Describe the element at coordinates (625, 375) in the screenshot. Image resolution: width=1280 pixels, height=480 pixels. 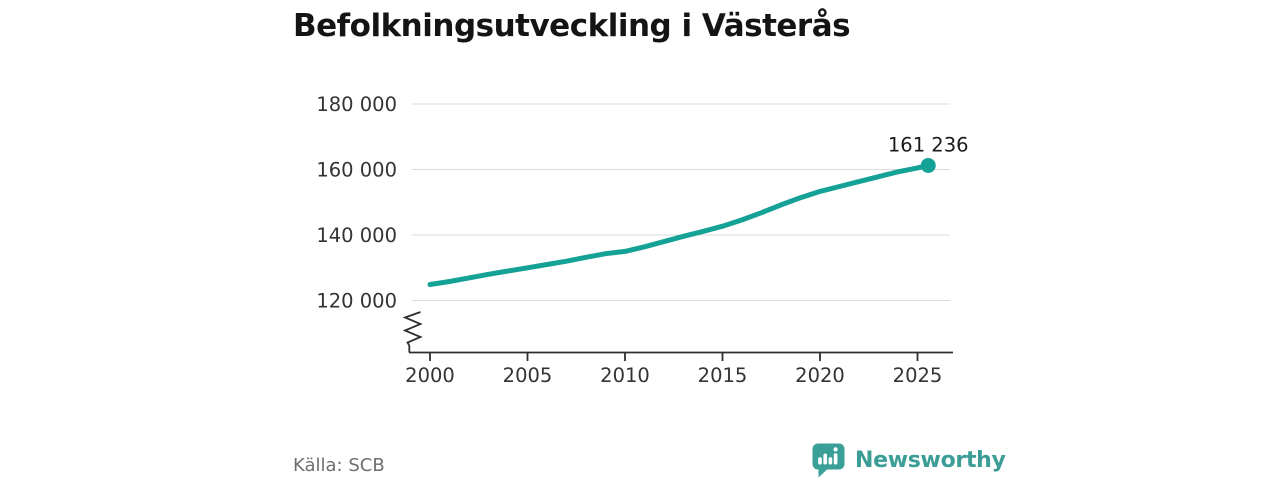
I see `x-tick-label: 2010` at that location.